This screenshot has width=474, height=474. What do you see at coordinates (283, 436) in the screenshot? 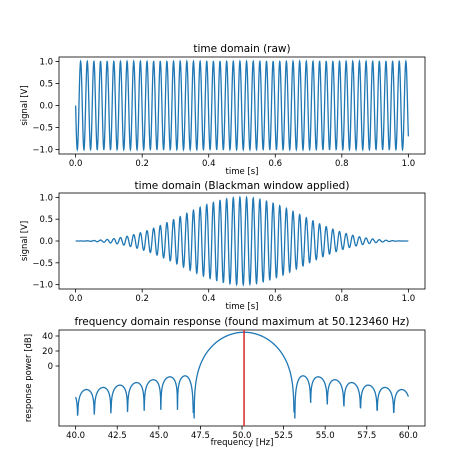
I see `x-tick-label: 52.5` at bounding box center [283, 436].